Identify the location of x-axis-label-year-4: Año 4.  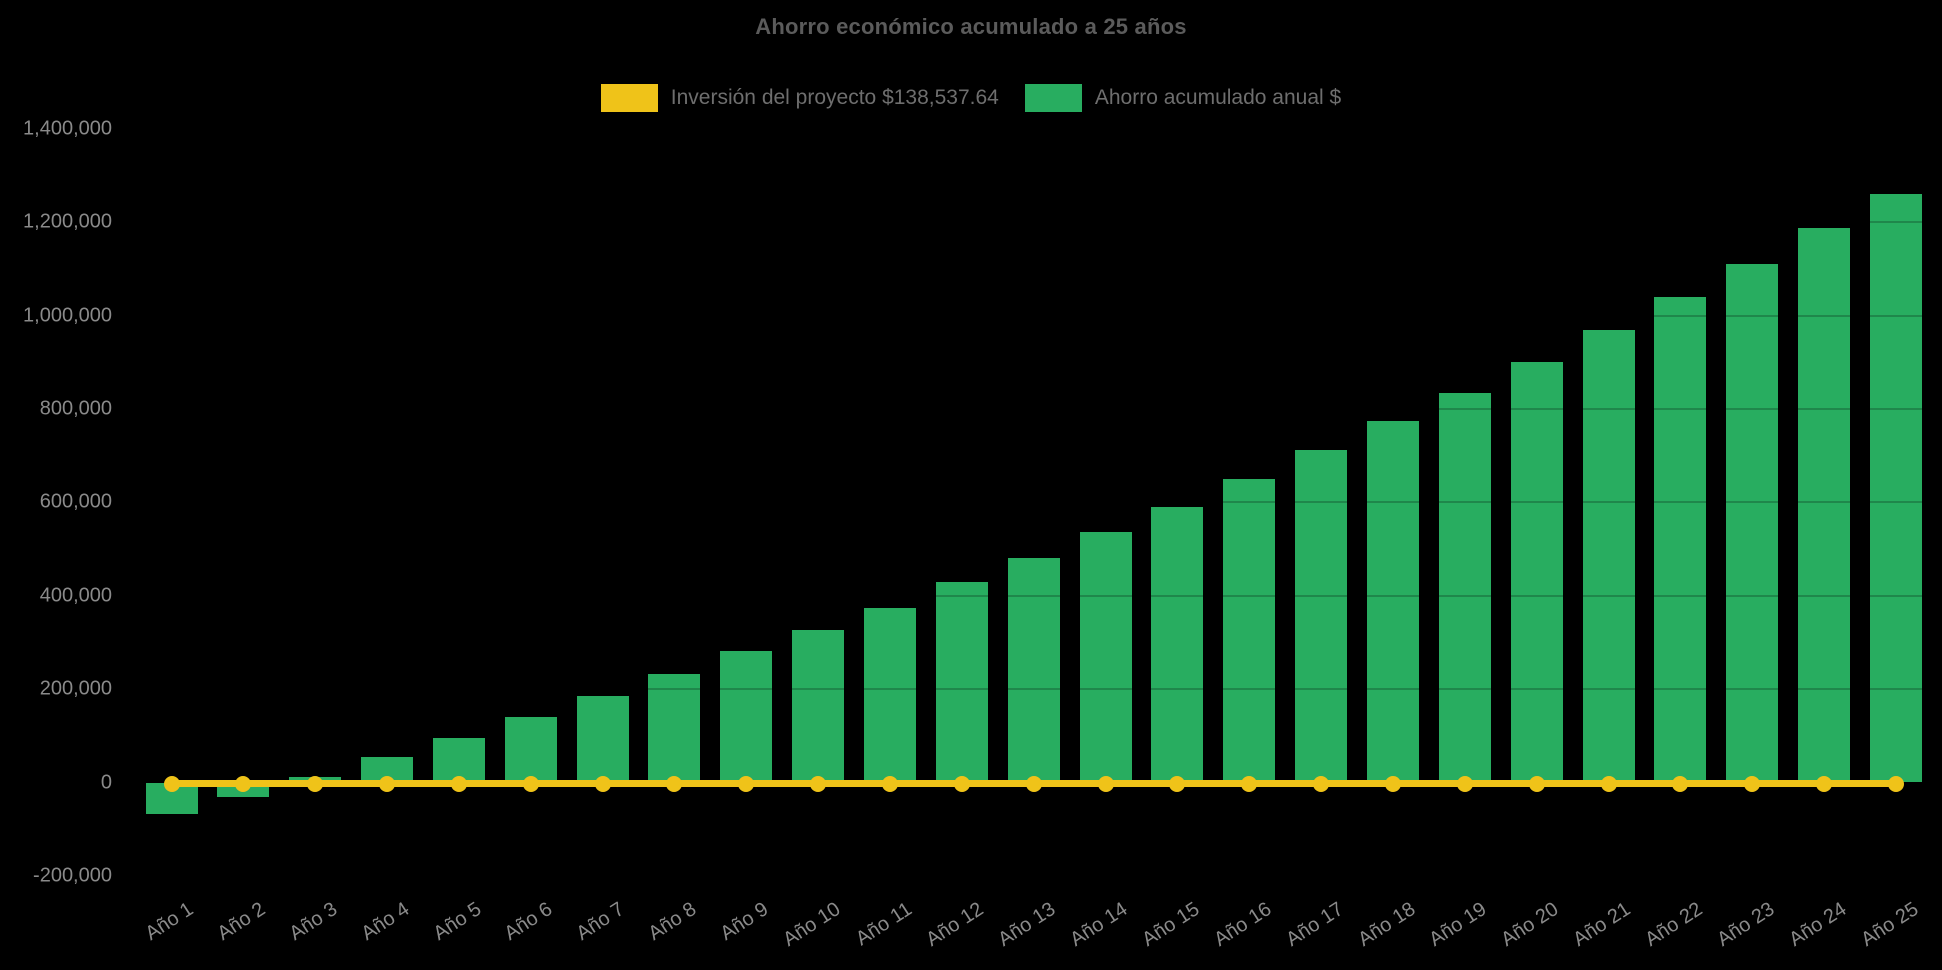
(385, 921).